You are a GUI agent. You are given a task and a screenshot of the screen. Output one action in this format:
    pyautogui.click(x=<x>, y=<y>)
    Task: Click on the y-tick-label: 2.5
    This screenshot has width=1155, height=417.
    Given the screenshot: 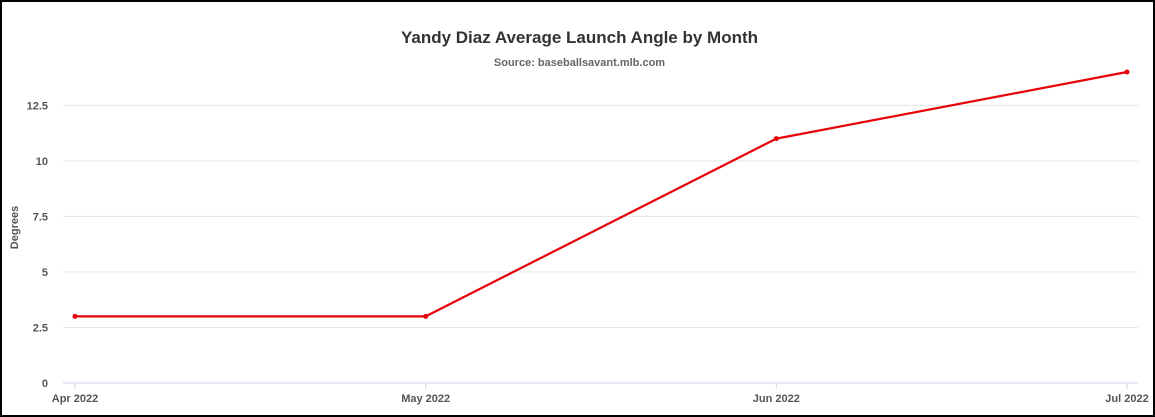 What is the action you would take?
    pyautogui.click(x=40, y=328)
    